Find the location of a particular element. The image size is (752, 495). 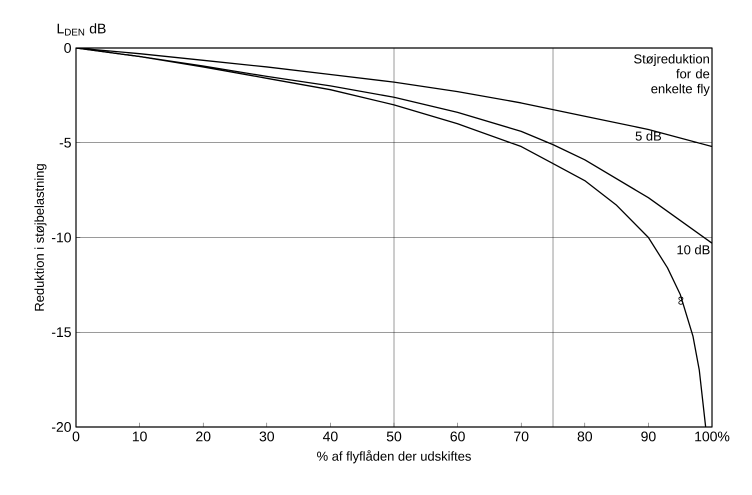

chart-title: L$_{DEN}$ dB is located at coordinates (82, 29).